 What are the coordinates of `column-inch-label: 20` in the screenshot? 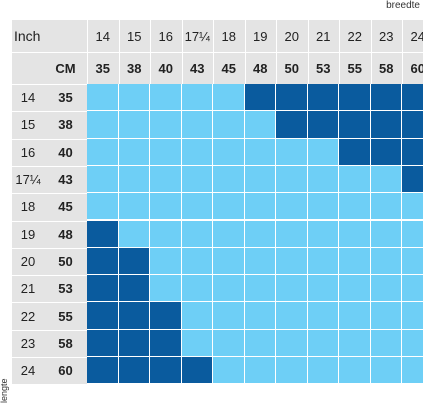 It's located at (291, 36).